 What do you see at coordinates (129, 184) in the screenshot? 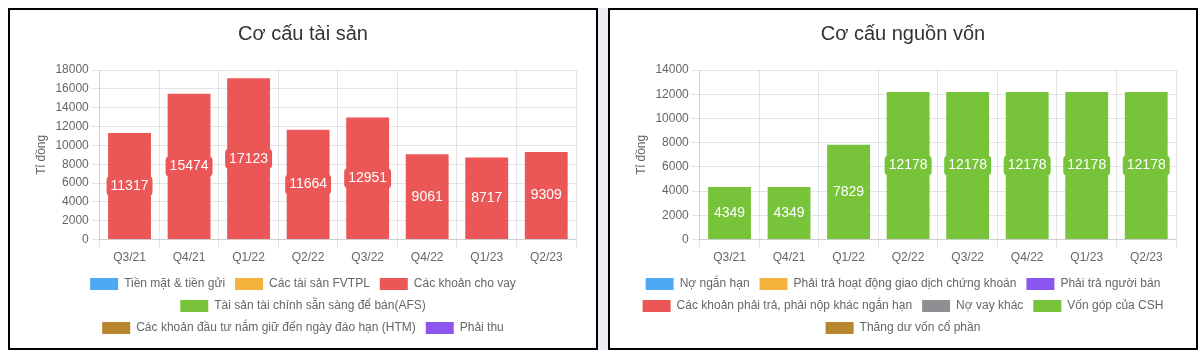
I see `data-label: 11317` at bounding box center [129, 184].